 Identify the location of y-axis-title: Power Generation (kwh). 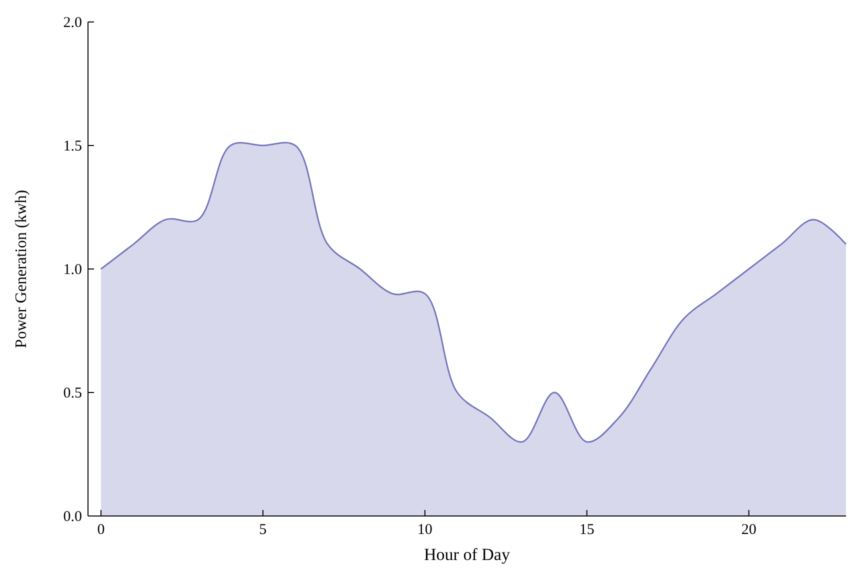
(21, 269).